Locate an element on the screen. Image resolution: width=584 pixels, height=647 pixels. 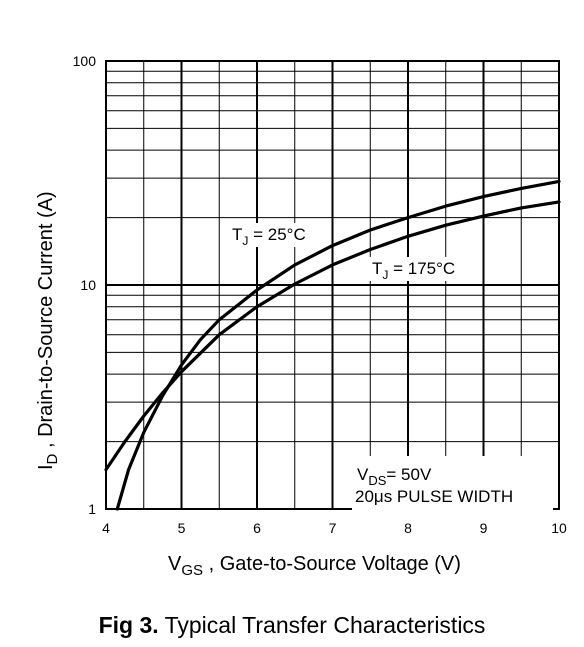
annotation-vds: VDS= 50V is located at coordinates (394, 476).